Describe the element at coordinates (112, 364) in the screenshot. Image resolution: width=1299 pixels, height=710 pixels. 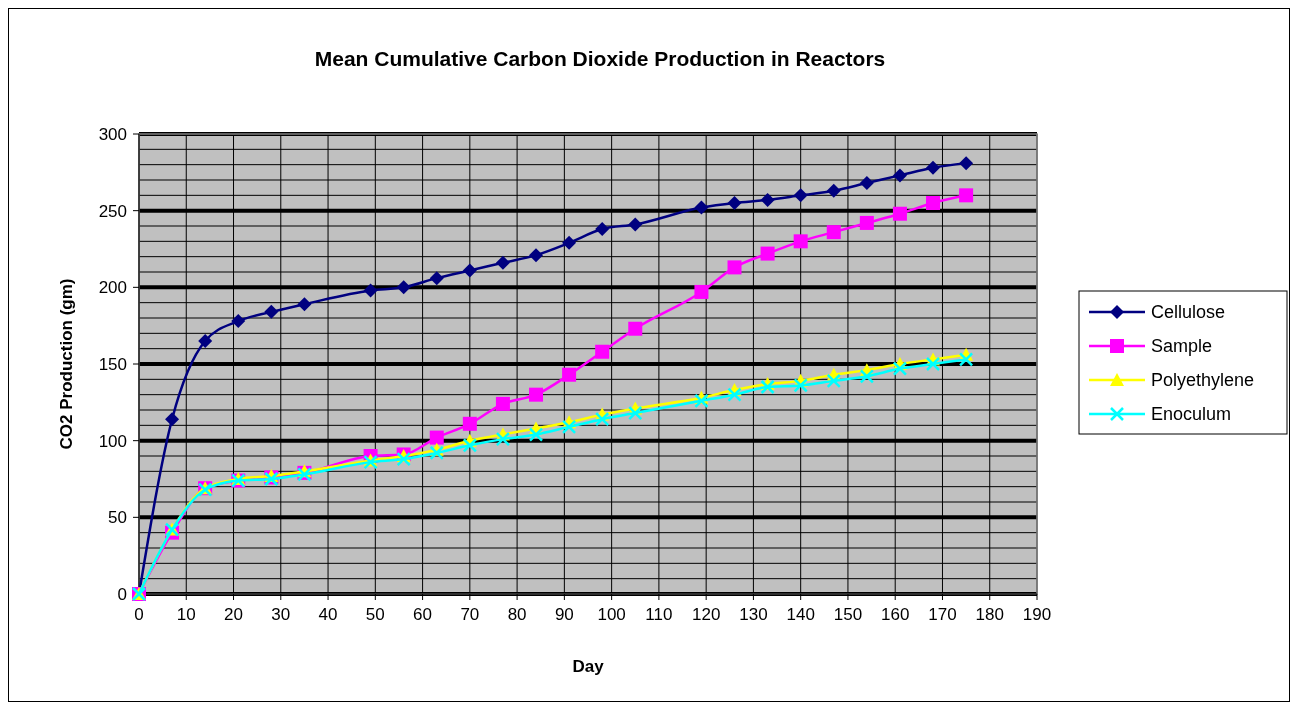
I see `y-tick-label: 150` at that location.